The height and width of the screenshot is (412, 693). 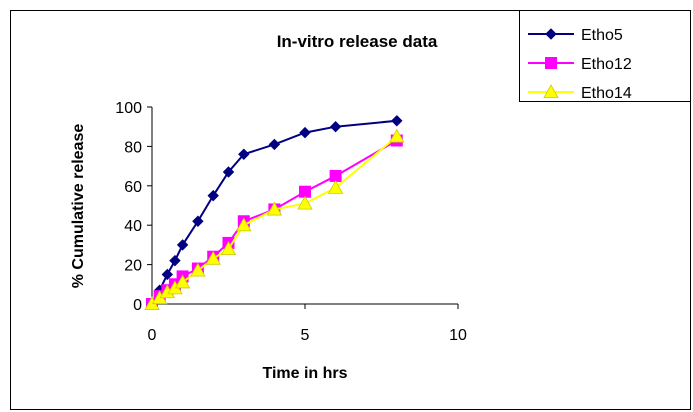 What do you see at coordinates (133, 266) in the screenshot?
I see `y-tick-label: 20` at bounding box center [133, 266].